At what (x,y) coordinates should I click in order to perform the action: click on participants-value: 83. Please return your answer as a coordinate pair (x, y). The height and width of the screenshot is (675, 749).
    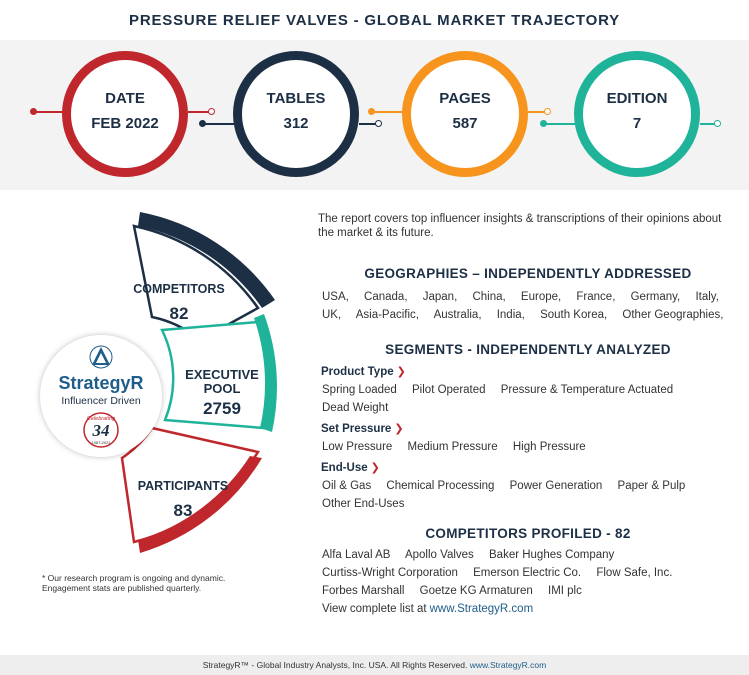
    Looking at the image, I should click on (183, 510).